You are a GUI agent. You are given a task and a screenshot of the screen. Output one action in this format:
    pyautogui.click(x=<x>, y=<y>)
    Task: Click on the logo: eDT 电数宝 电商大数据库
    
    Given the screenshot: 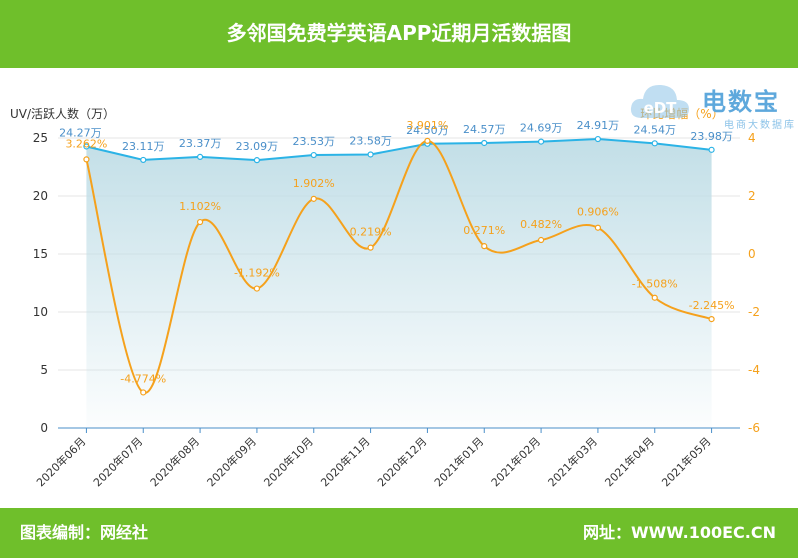 What is the action you would take?
    pyautogui.click(x=712, y=104)
    